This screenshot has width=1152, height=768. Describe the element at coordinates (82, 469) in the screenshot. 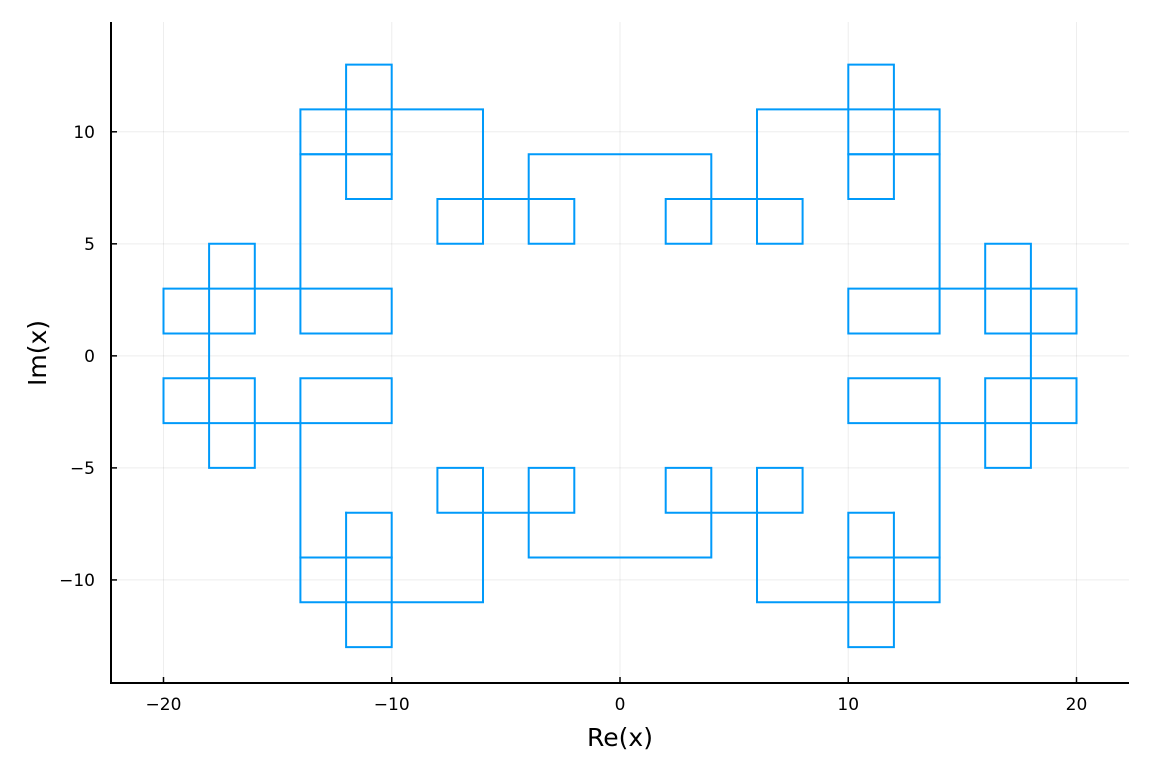

I see `y-tick-label: −5` at that location.